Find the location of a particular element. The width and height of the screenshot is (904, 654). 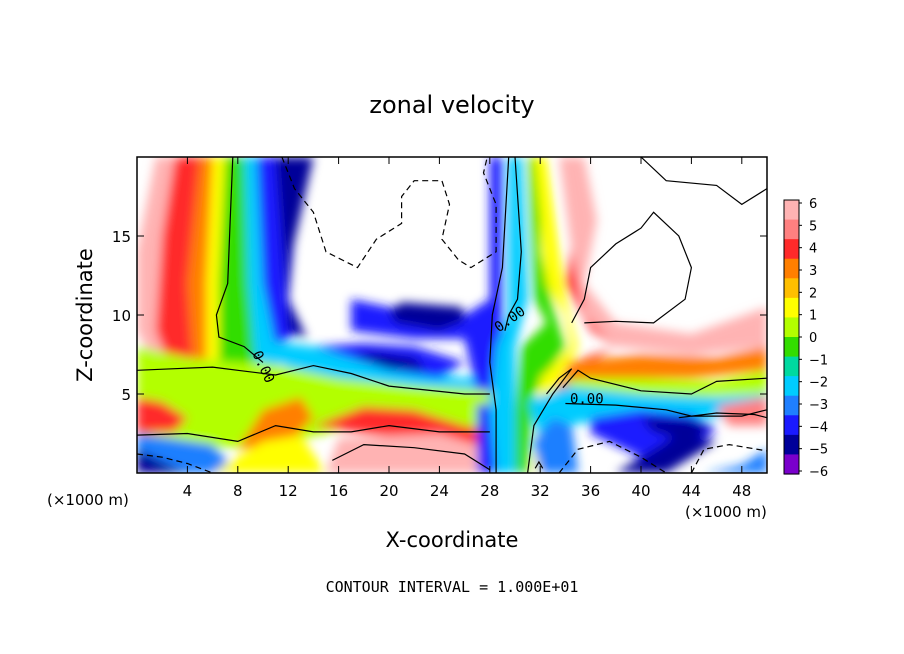

contour-interval-note: CONTOUR INTERVAL = 1.000E+01 is located at coordinates (452, 587).